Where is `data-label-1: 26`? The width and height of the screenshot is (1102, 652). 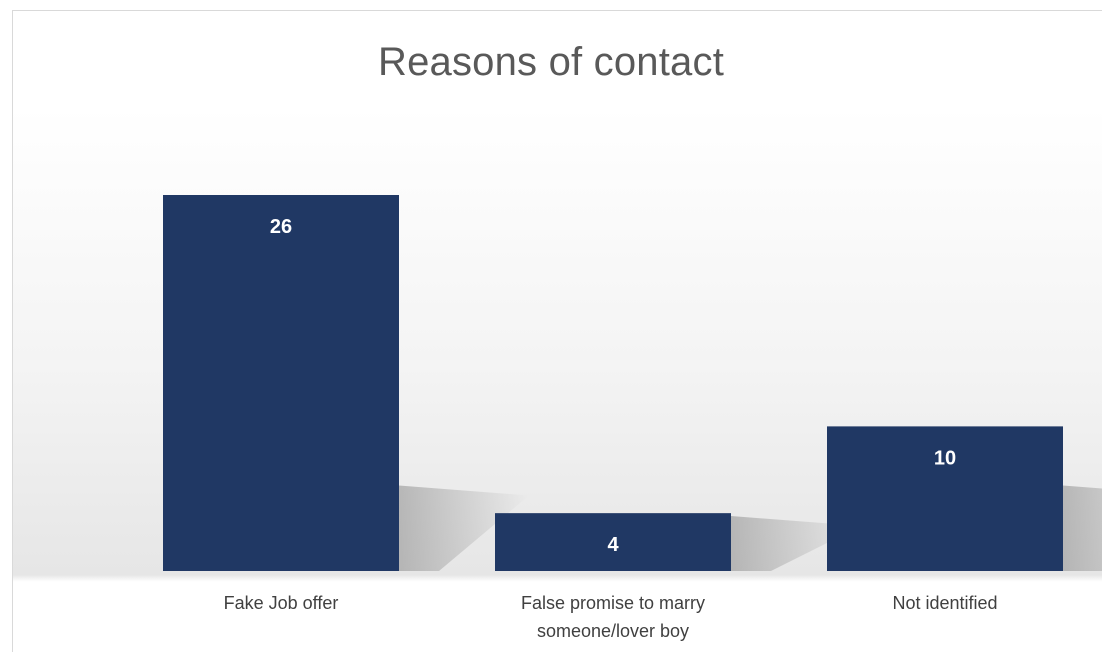 data-label-1: 26 is located at coordinates (281, 227).